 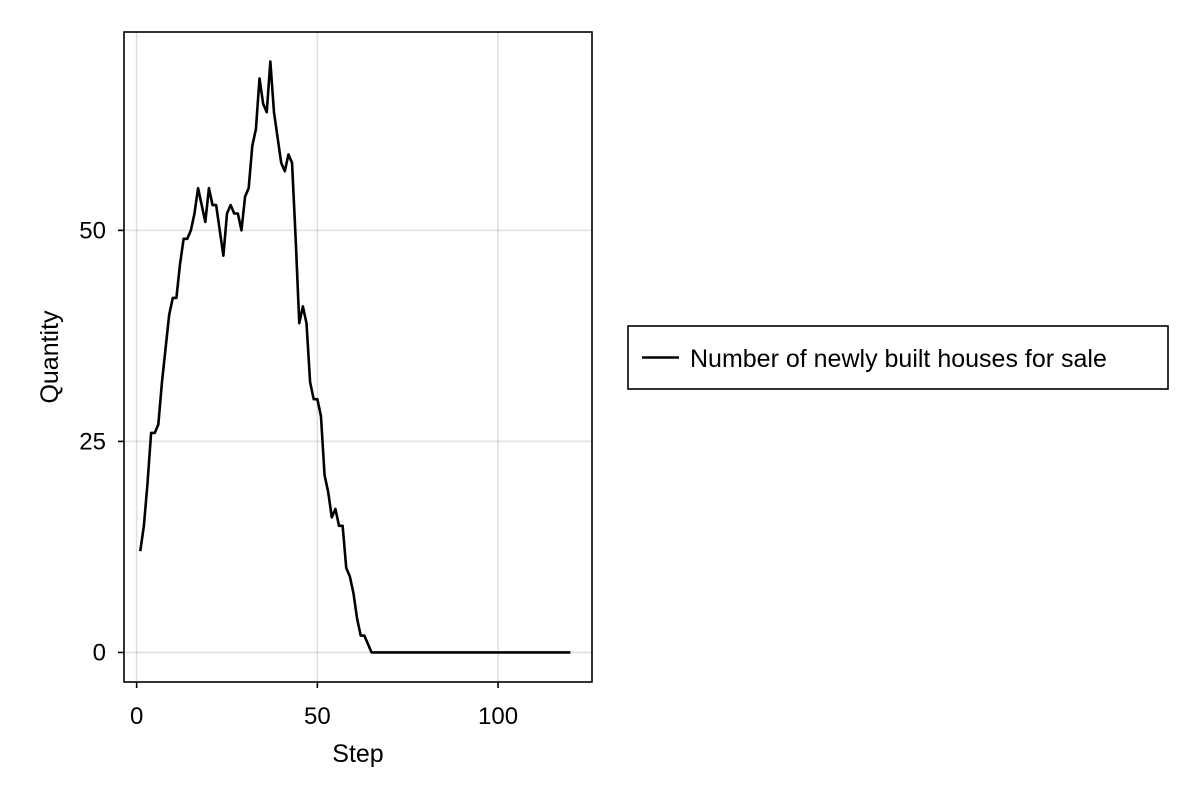 What do you see at coordinates (50, 357) in the screenshot?
I see `y-axis-title: Quantity` at bounding box center [50, 357].